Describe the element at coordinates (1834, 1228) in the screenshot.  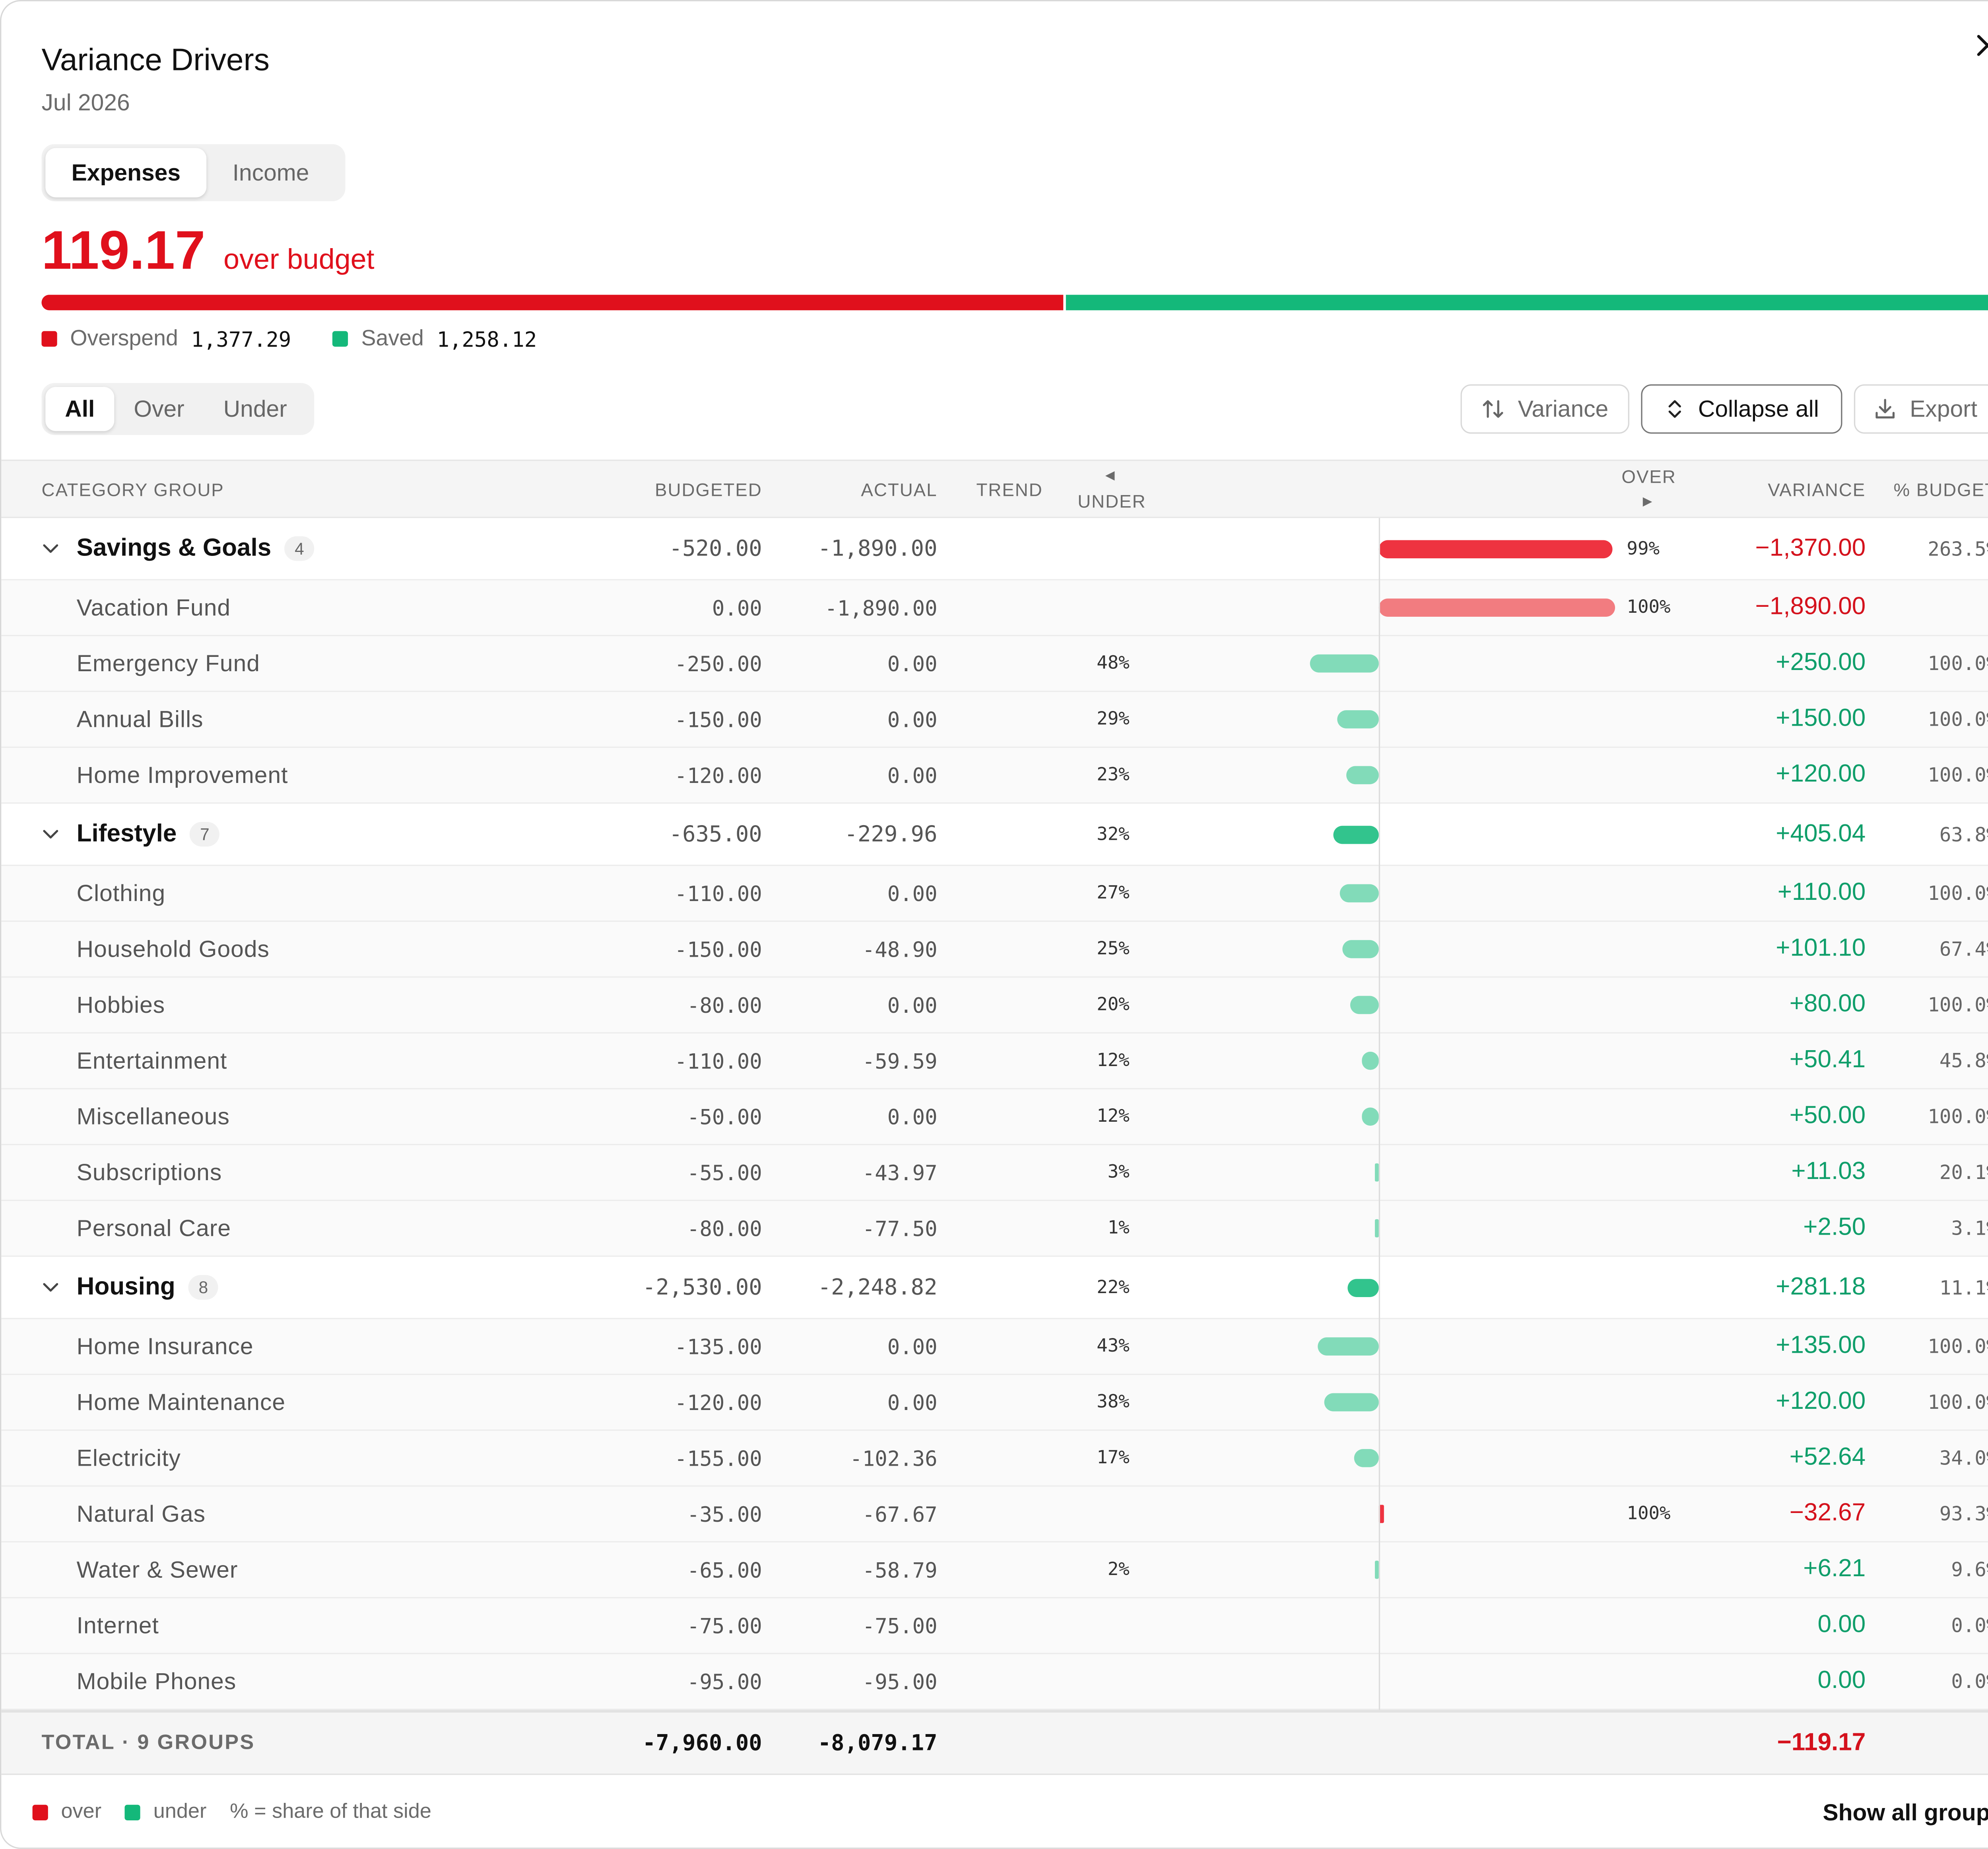
I see `variance-value: +2.50` at that location.